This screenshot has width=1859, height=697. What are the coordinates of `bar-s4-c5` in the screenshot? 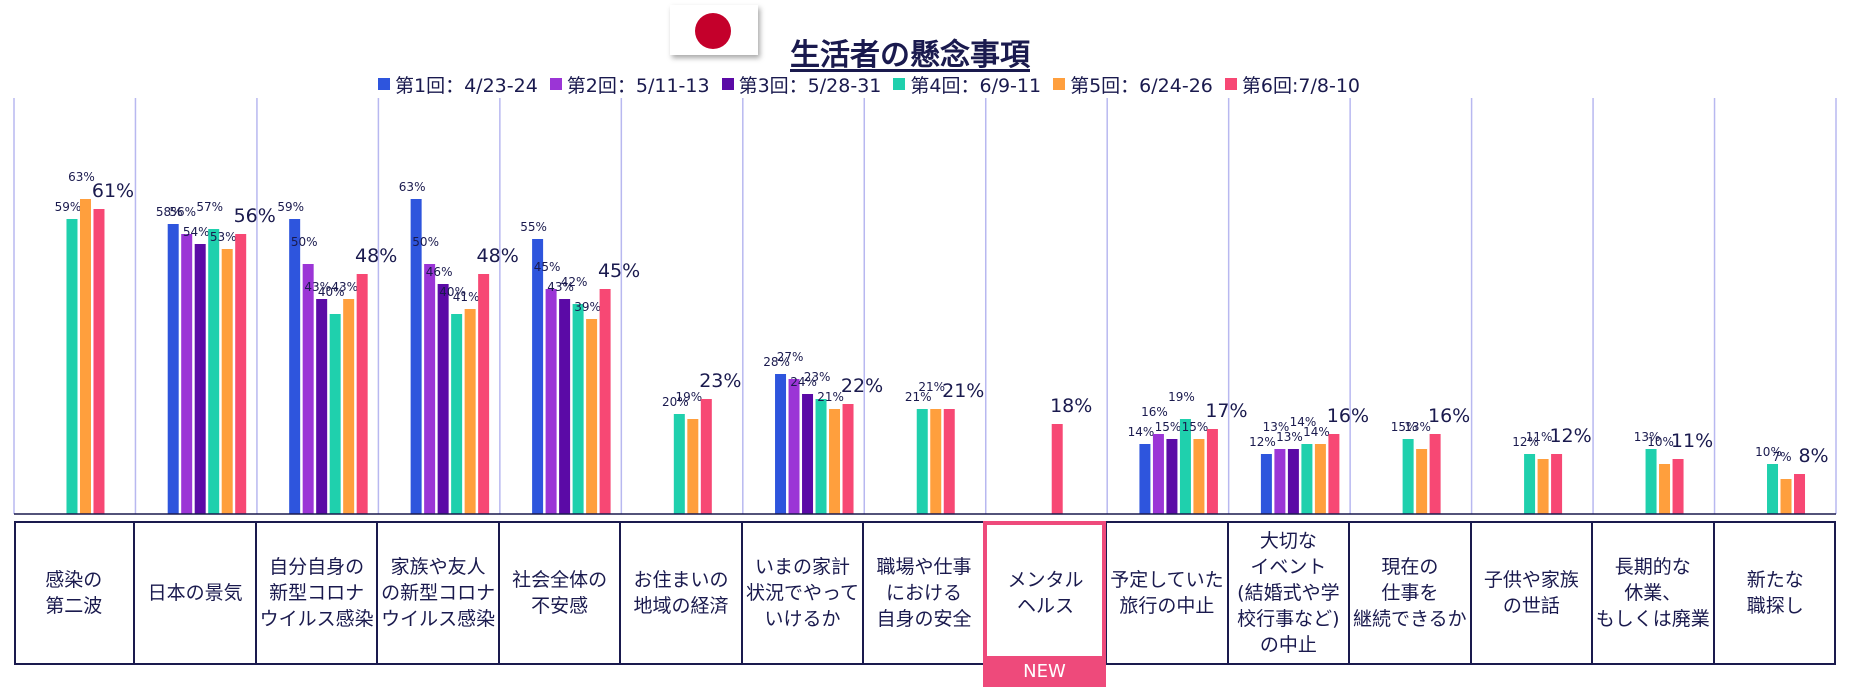 It's located at (578, 409).